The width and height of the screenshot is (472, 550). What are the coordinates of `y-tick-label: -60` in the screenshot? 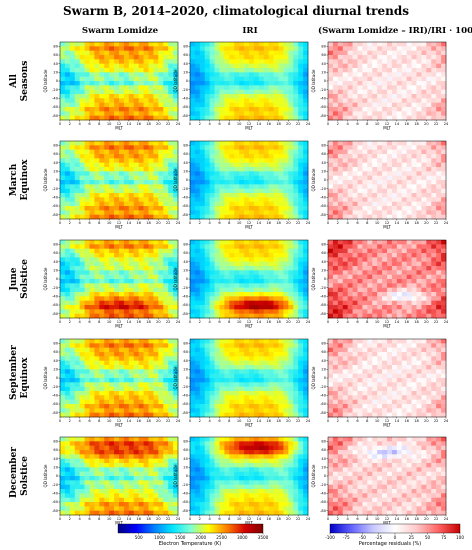 It's located at (185, 305).